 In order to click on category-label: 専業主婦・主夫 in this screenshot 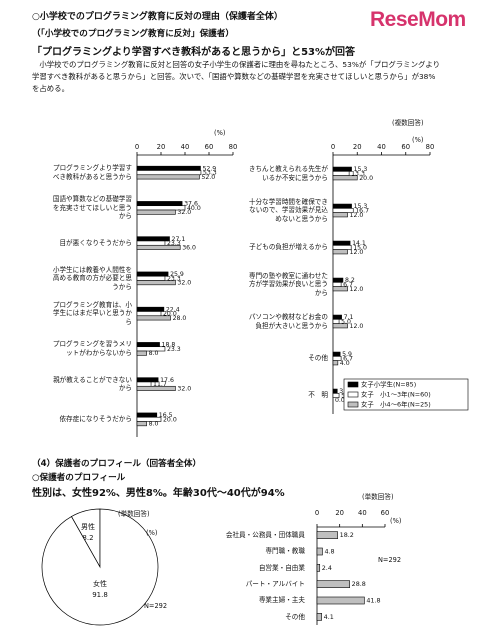, I will do `click(281, 600)`.